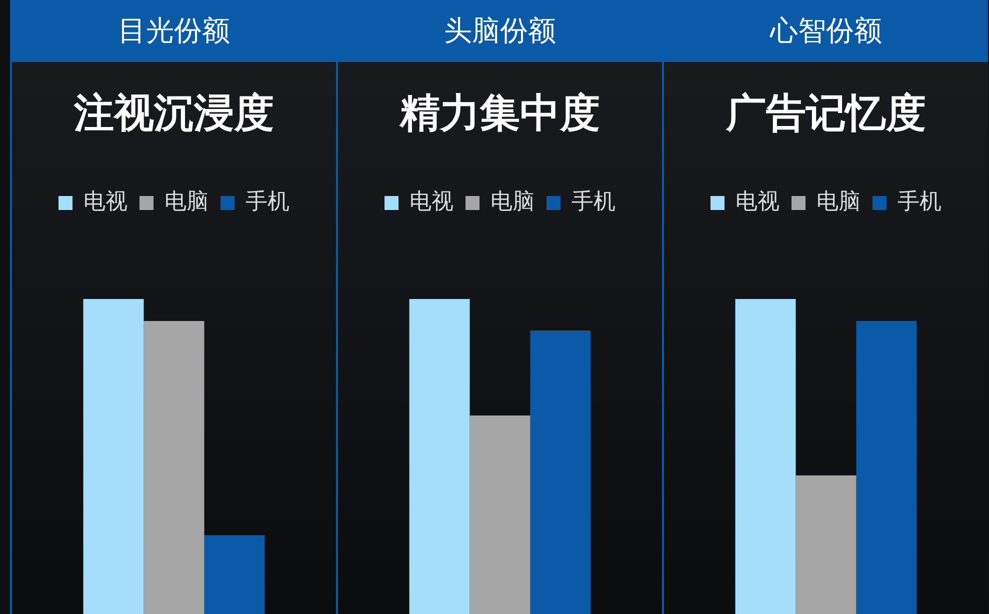 This screenshot has width=989, height=614. What do you see at coordinates (174, 31) in the screenshot?
I see `chart-title: 目光份额` at bounding box center [174, 31].